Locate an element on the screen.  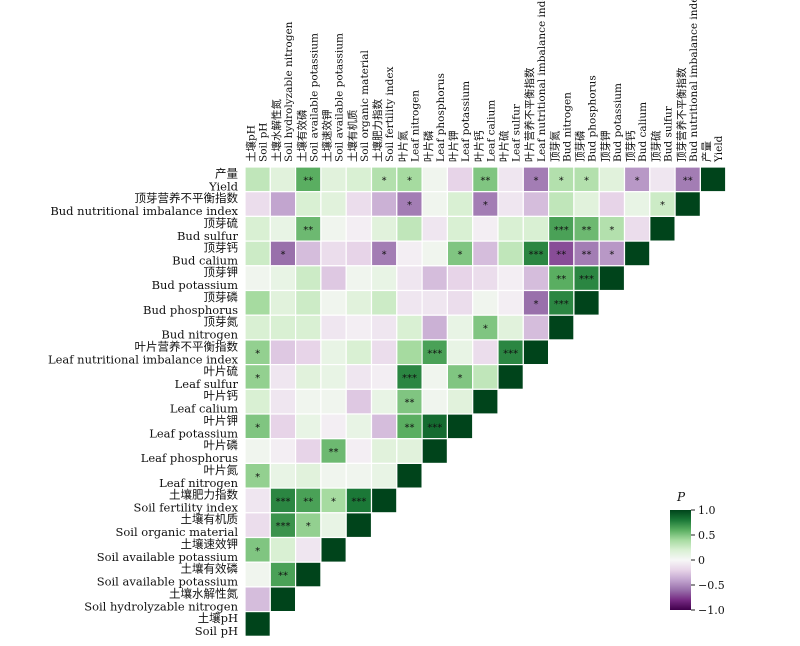
column-label-cn: 叶片硫 is located at coordinates (504, 146).